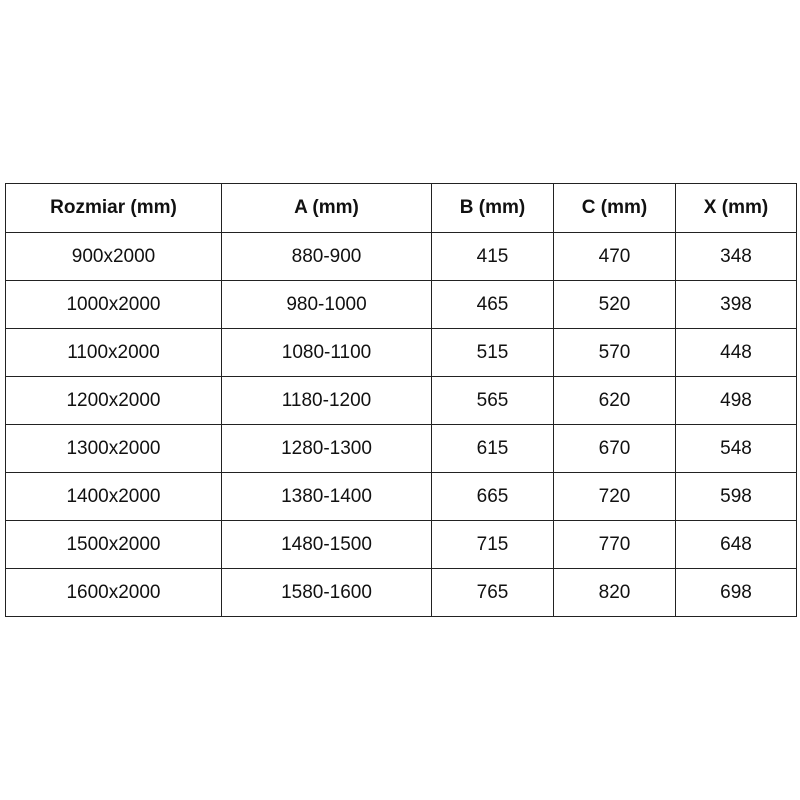 Image resolution: width=800 pixels, height=800 pixels. I want to click on table-cell: 1580-1600, so click(326, 592).